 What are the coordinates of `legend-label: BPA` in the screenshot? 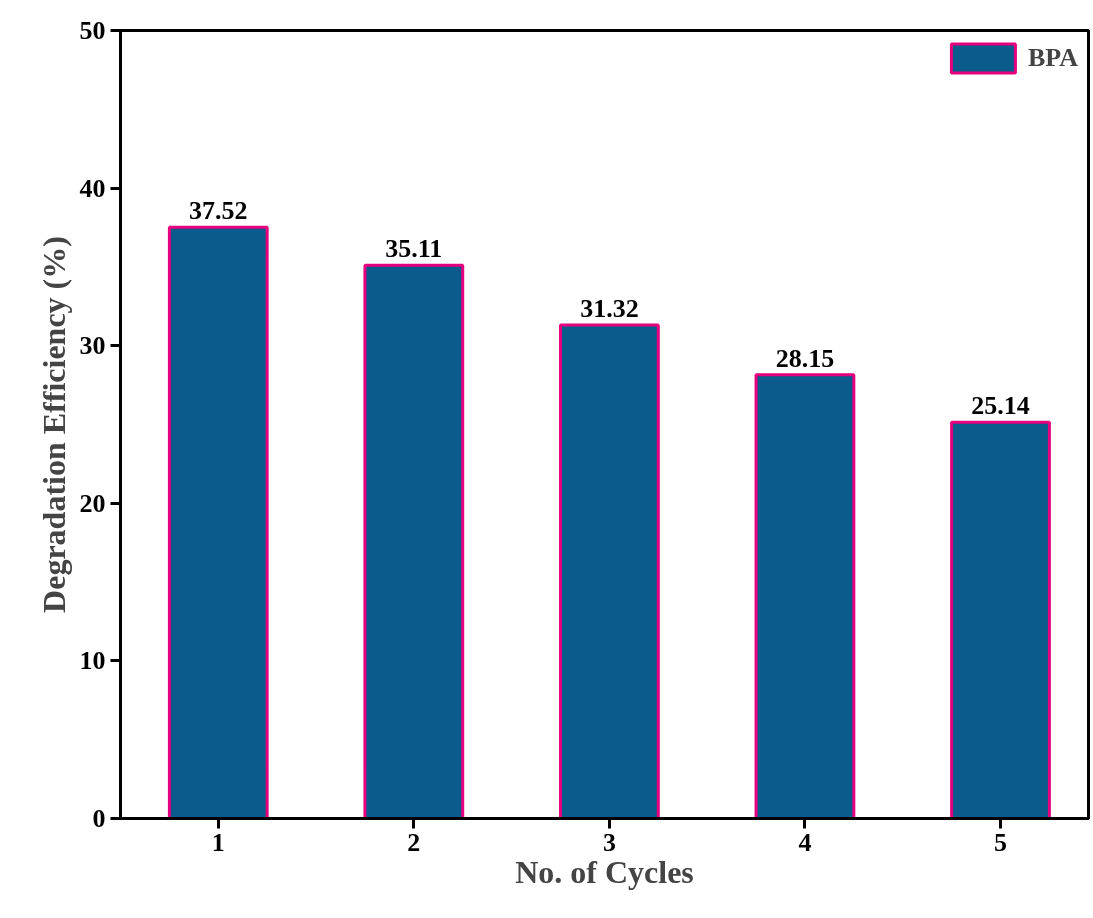 It's located at (1052, 58).